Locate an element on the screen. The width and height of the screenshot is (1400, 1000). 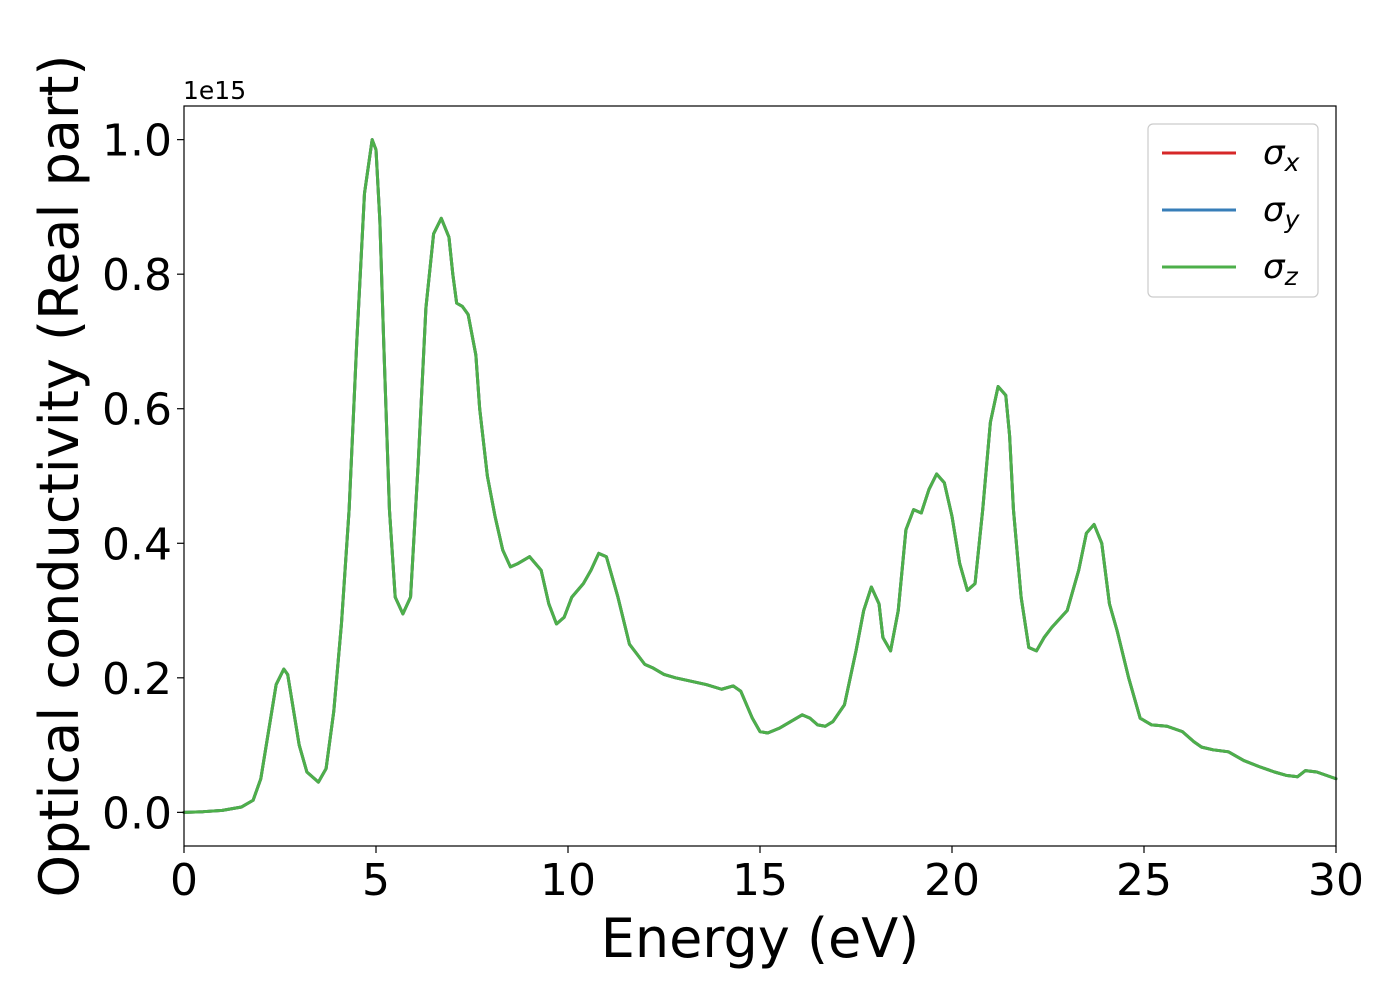
y-tick-label: 0.6 is located at coordinates (137, 410).